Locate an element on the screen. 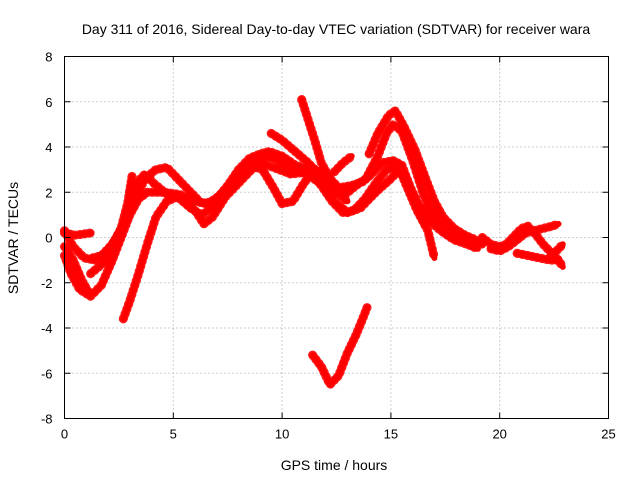 This screenshot has width=640, height=480. y-tick-label: -4 is located at coordinates (47, 328).